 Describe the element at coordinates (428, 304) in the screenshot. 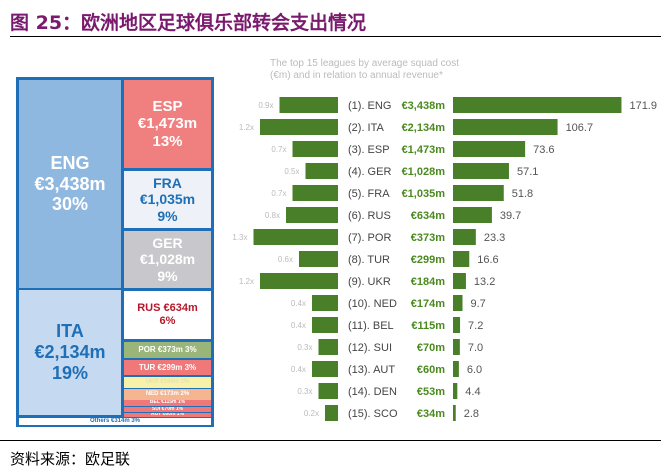

I see `spend-label: €174m` at that location.